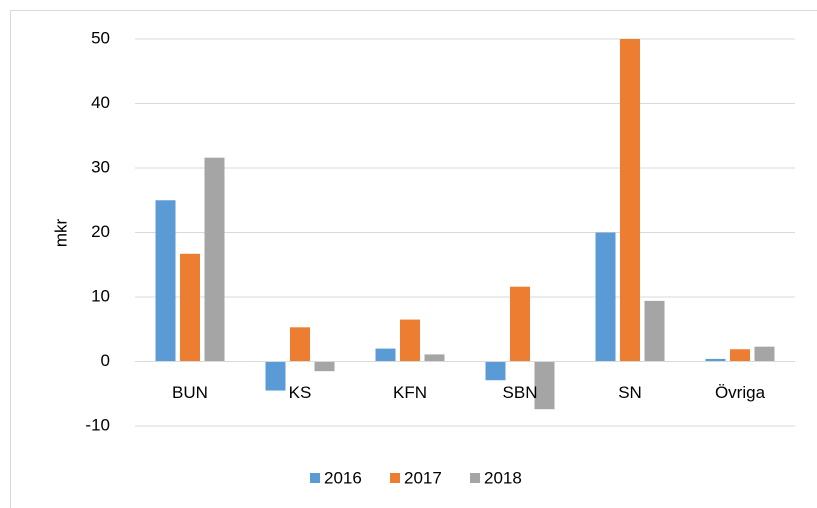 Image resolution: width=817 pixels, height=508 pixels. I want to click on y-tick-label: 20, so click(100, 231).